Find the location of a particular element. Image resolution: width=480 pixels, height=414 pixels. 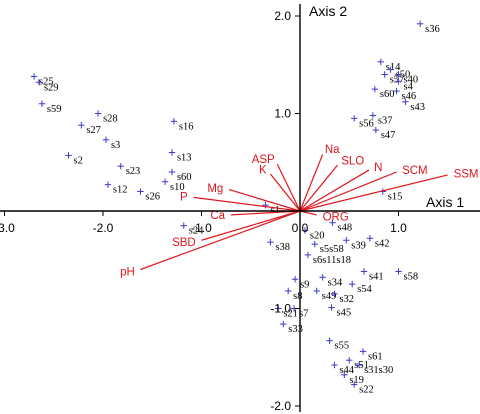

site-point: s50 is located at coordinates (399, 73).